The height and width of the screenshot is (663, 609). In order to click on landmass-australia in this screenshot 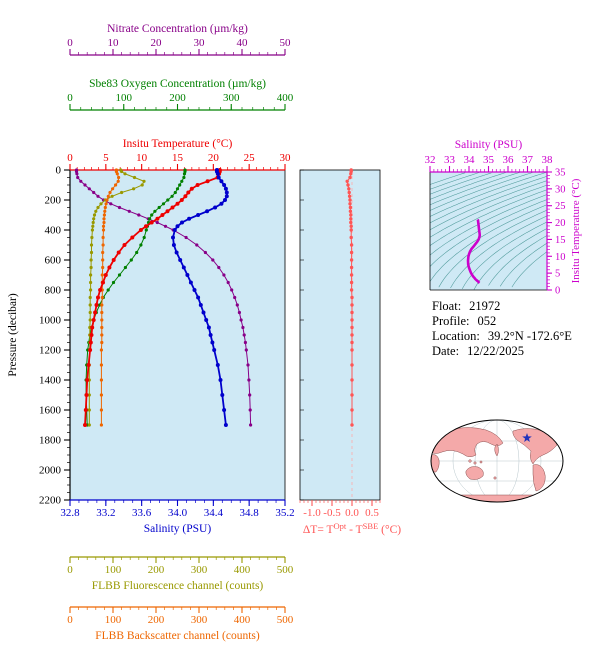, I will do `click(474, 473)`.